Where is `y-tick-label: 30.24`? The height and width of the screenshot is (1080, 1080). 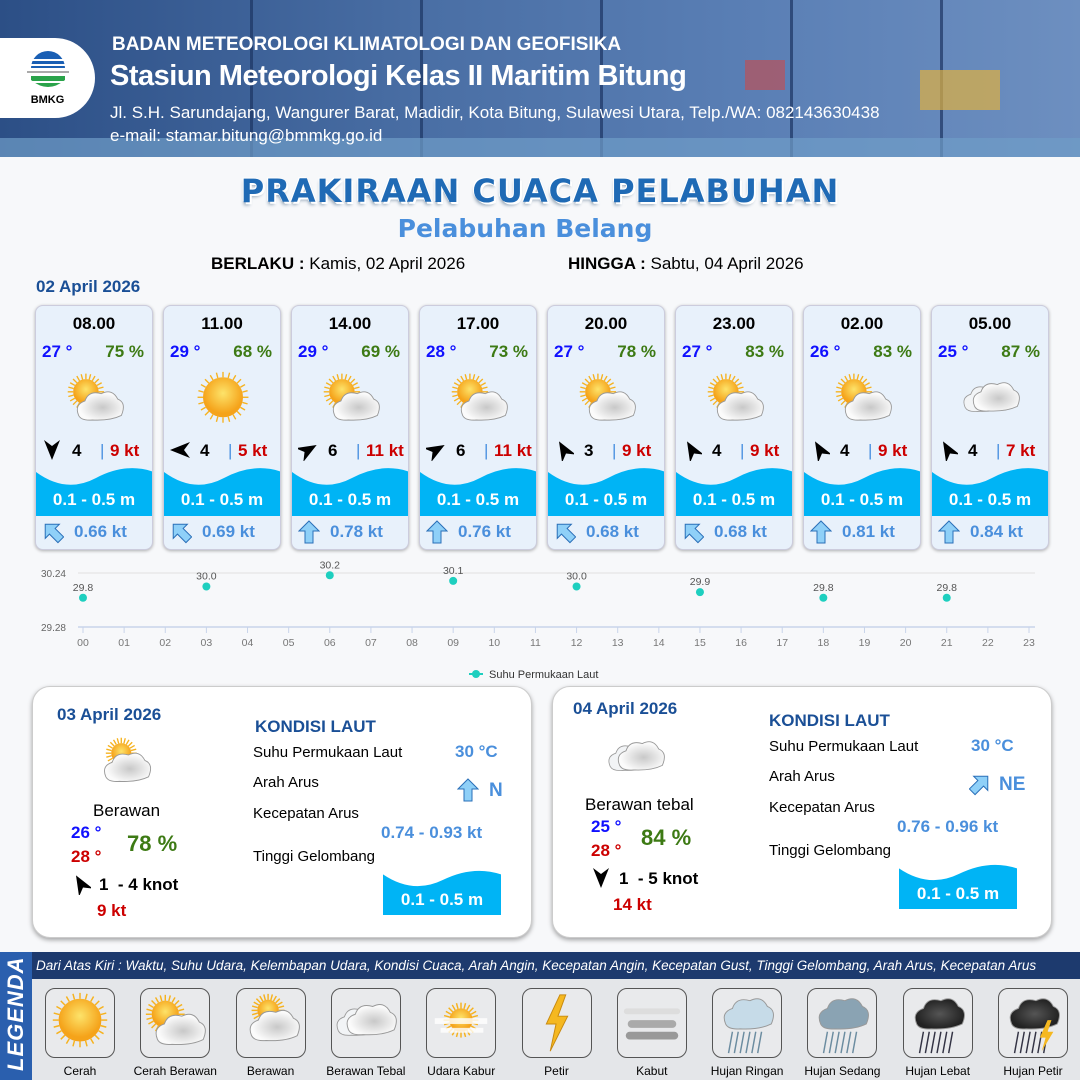
y-tick-label: 30.24 is located at coordinates (53, 574).